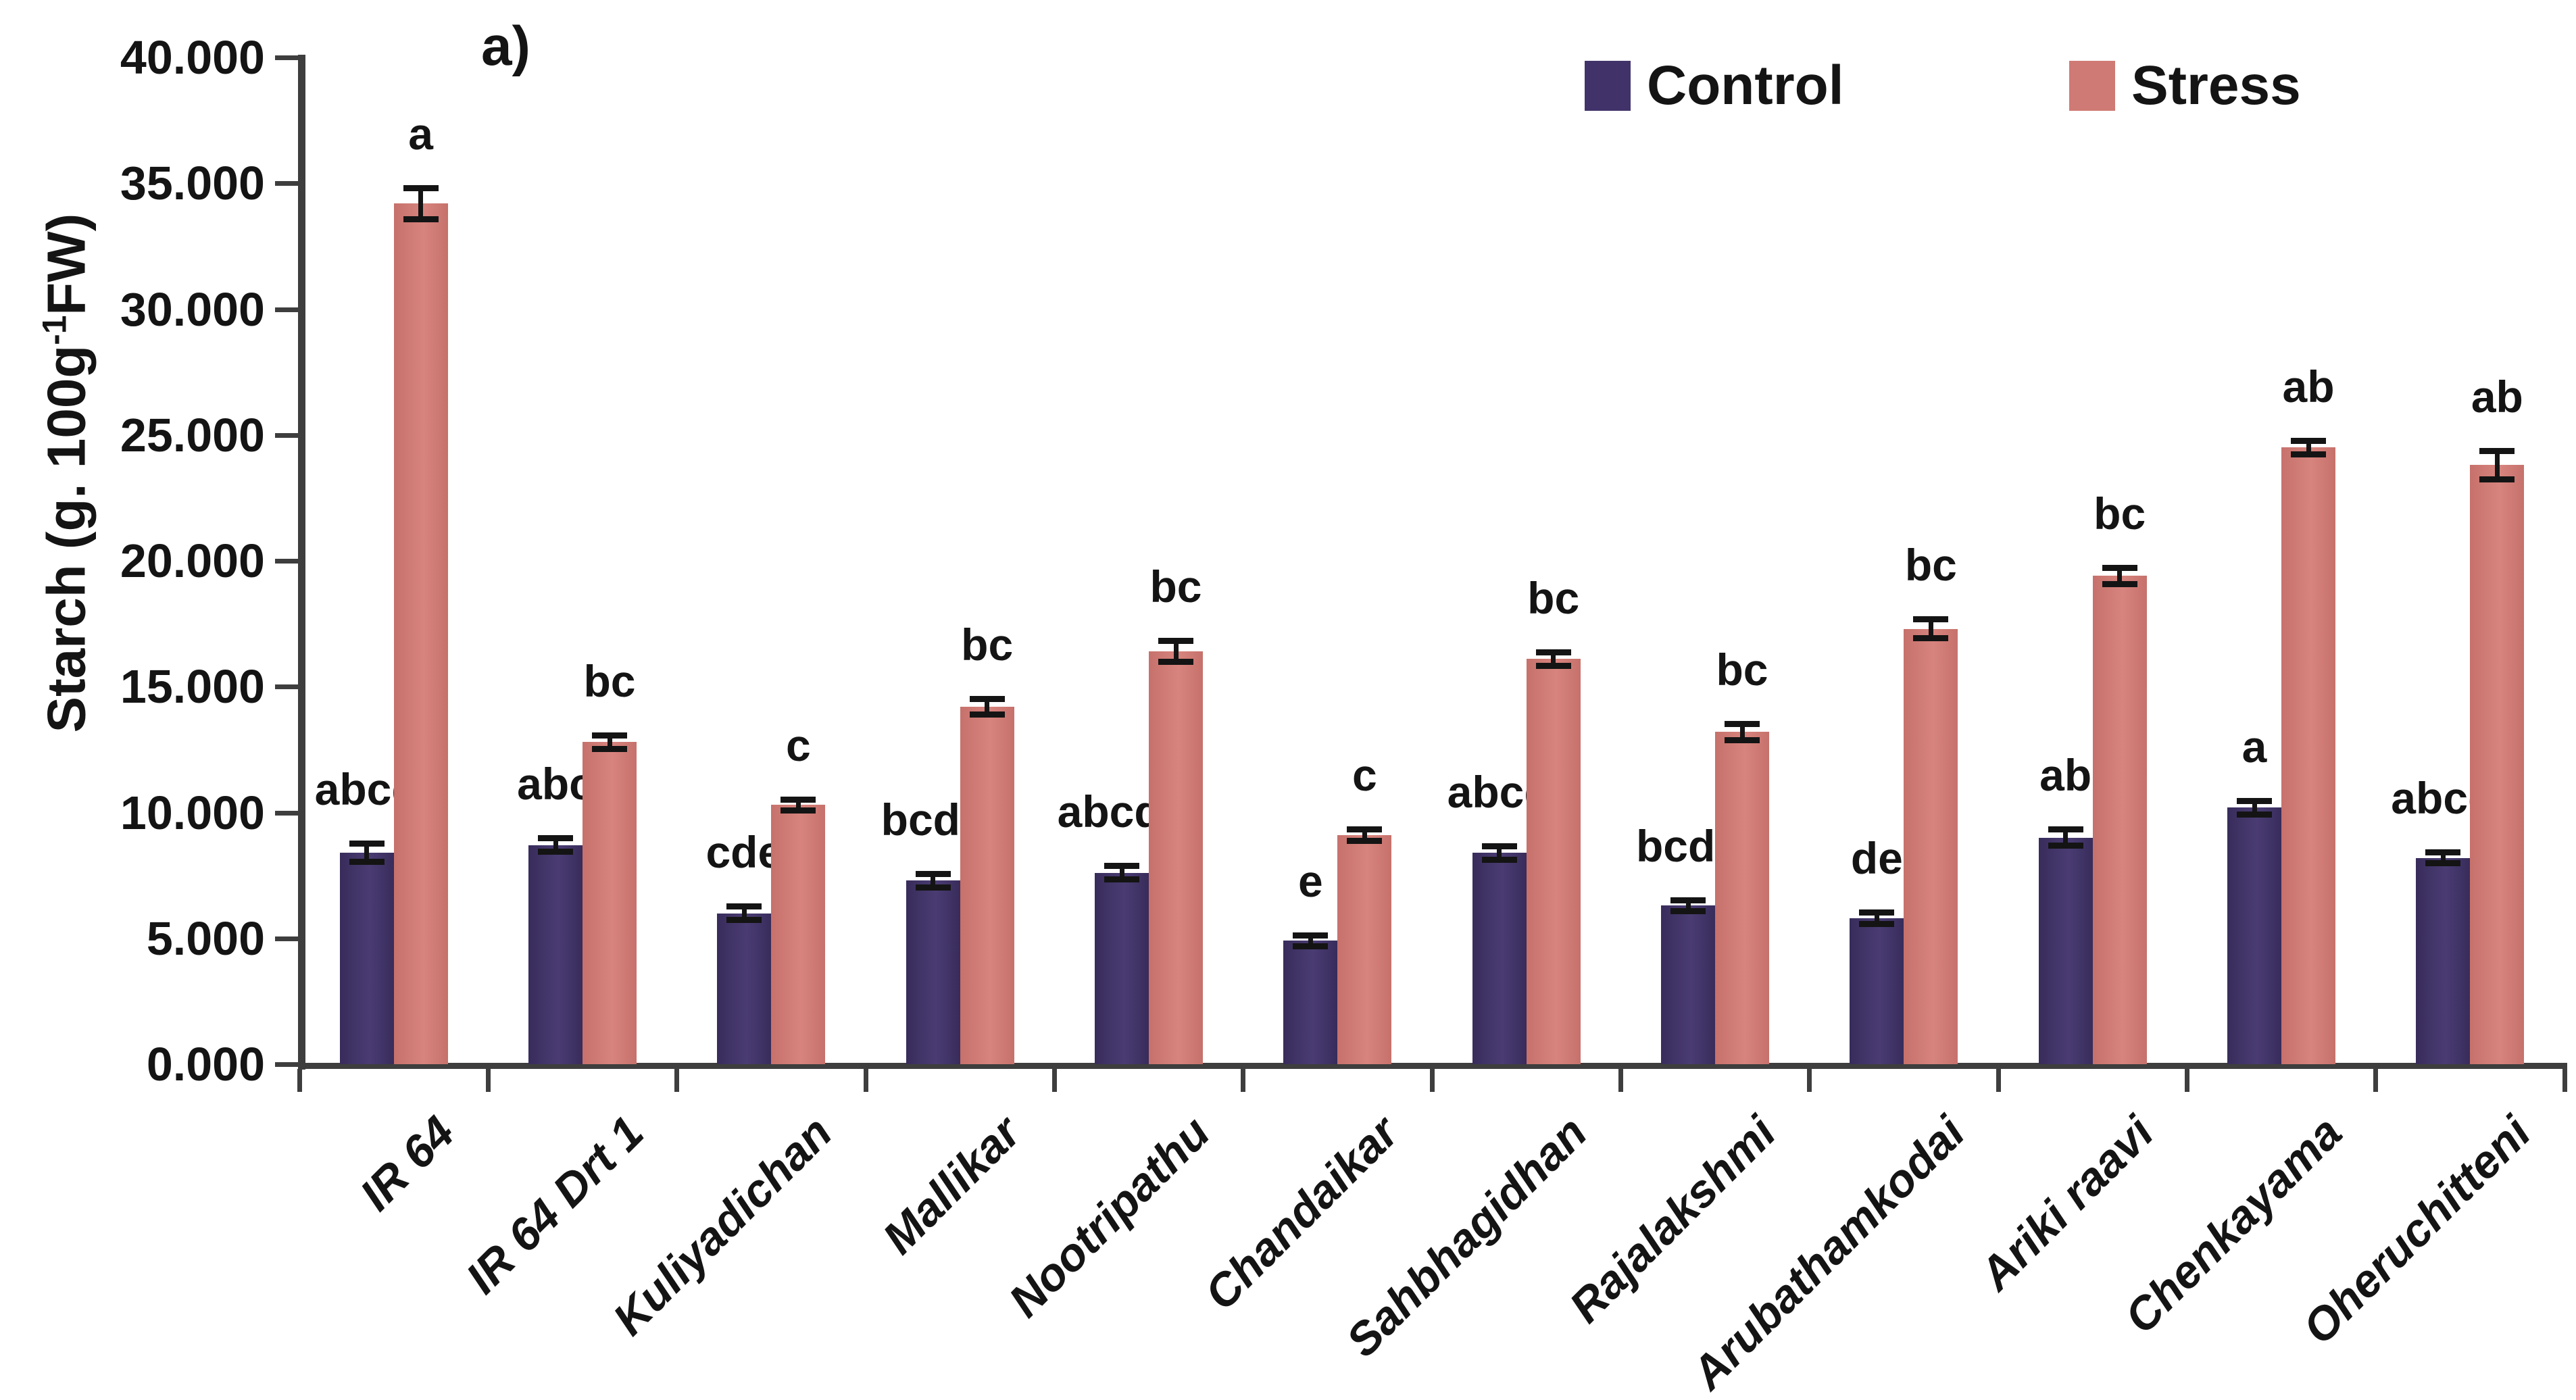 The width and height of the screenshot is (2576, 1400). Describe the element at coordinates (2092, 86) in the screenshot. I see `legend-swatch-stress` at that location.